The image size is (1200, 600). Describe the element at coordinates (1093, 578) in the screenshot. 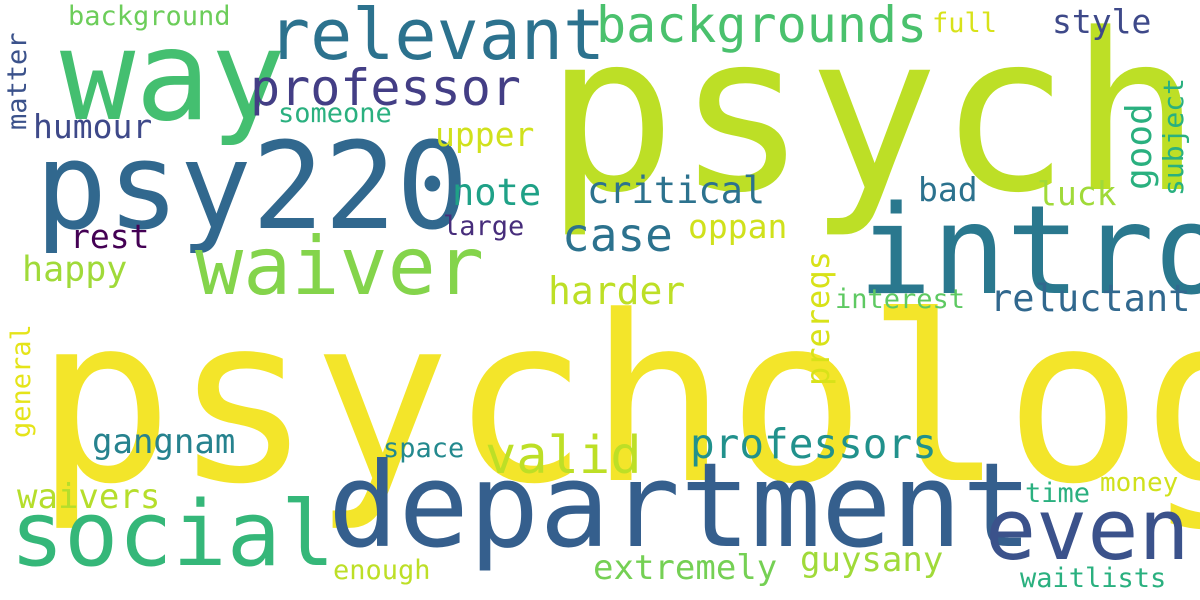

I see `word-waitlists: waitlists` at that location.